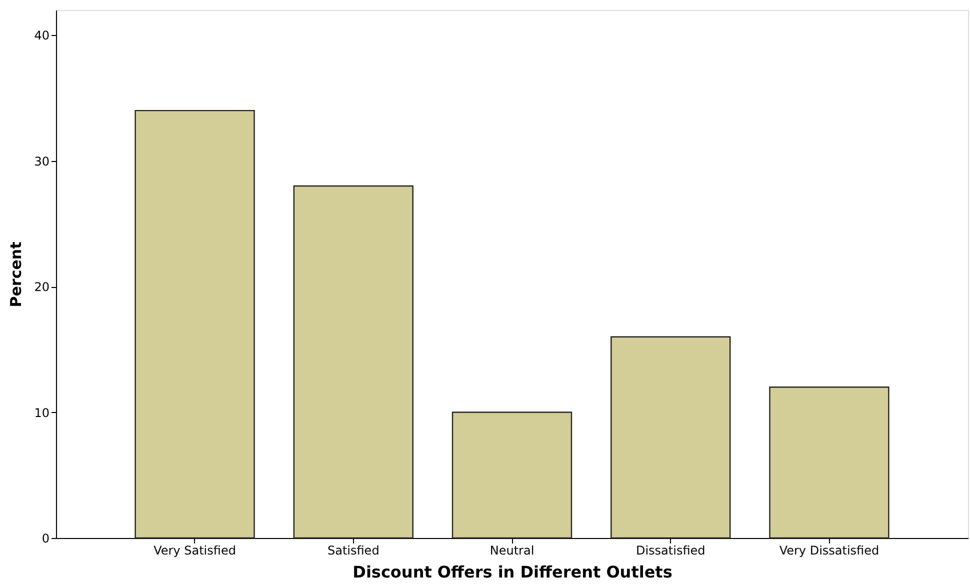 The width and height of the screenshot is (970, 586). Describe the element at coordinates (512, 551) in the screenshot. I see `x-tick-label: Neutral` at that location.